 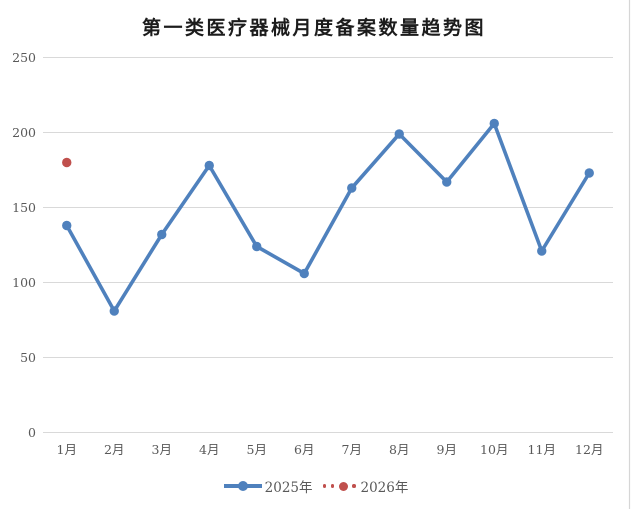 What do you see at coordinates (313, 28) in the screenshot?
I see `chart-title: 第一类医疗器械月度备案数量趋势图` at bounding box center [313, 28].